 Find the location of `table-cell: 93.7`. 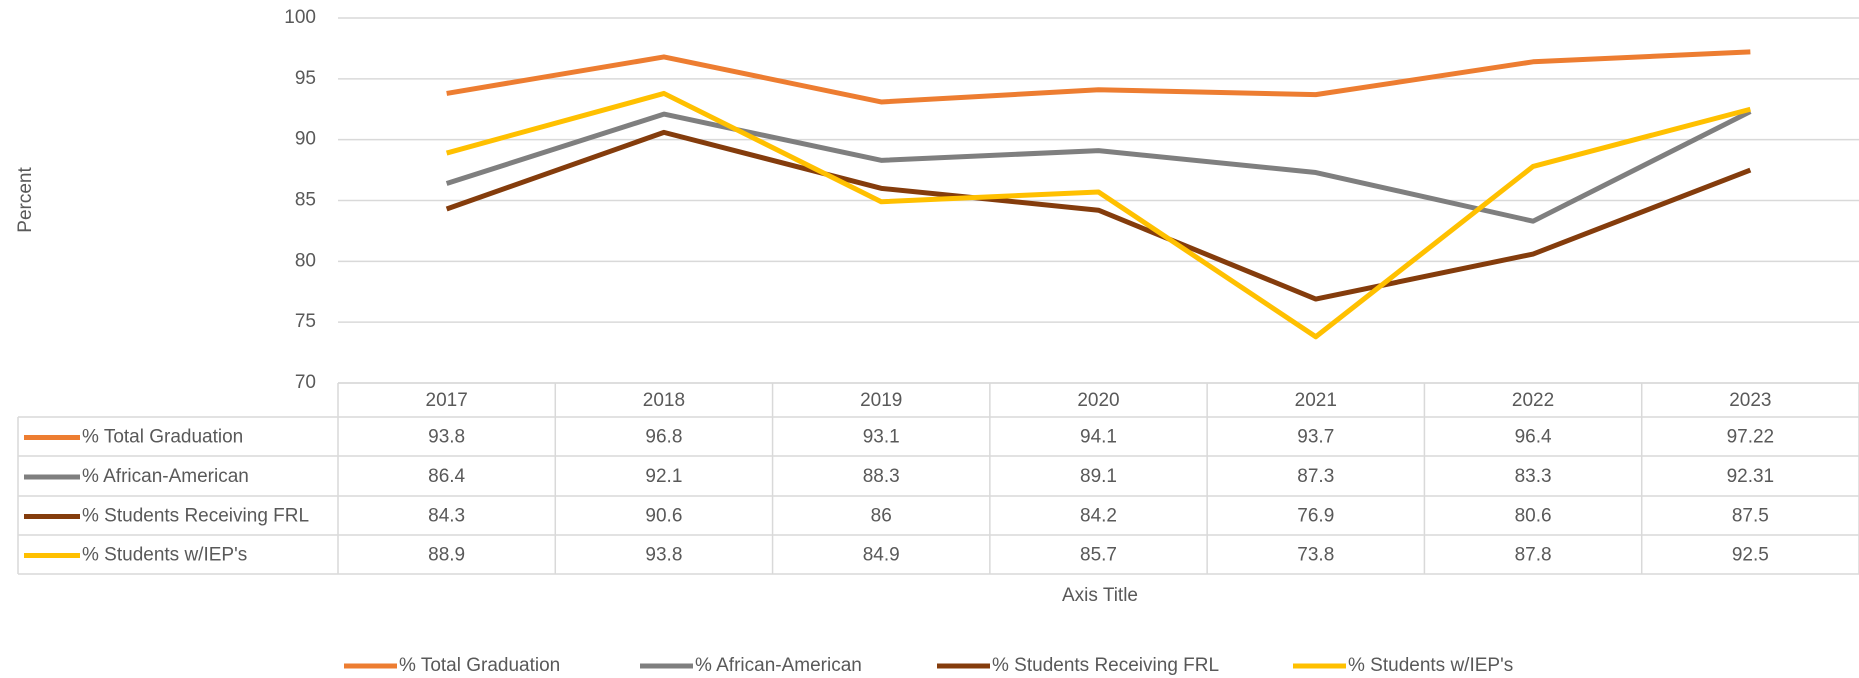

table-cell: 93.7 is located at coordinates (1315, 437).